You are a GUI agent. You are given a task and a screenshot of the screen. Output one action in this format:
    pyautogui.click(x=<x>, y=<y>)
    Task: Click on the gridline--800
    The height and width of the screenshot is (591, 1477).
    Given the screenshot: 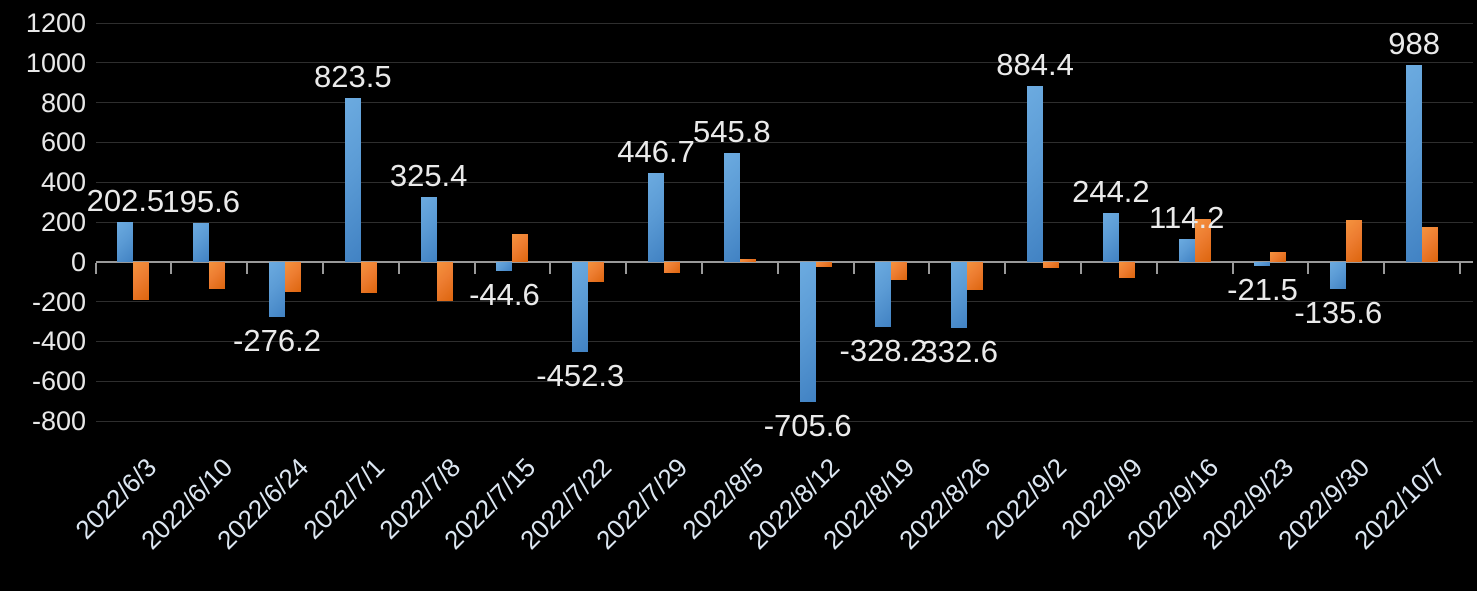 What is the action you would take?
    pyautogui.click(x=784, y=421)
    